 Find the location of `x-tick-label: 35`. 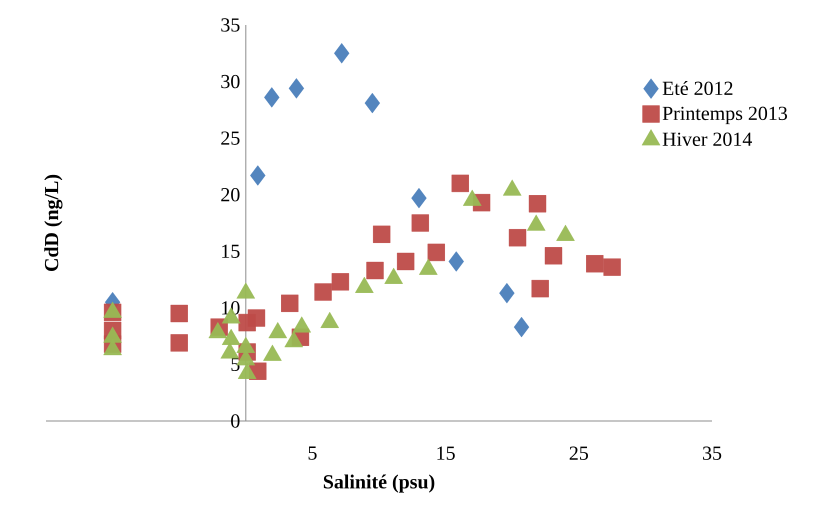

x-tick-label: 35 is located at coordinates (712, 453).